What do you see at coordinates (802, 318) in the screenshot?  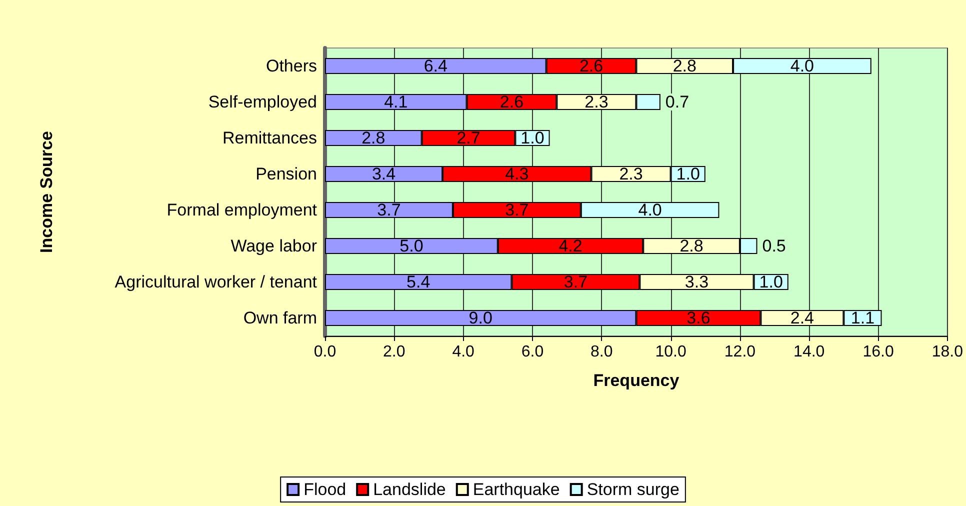 I see `data-label: 2.4` at bounding box center [802, 318].